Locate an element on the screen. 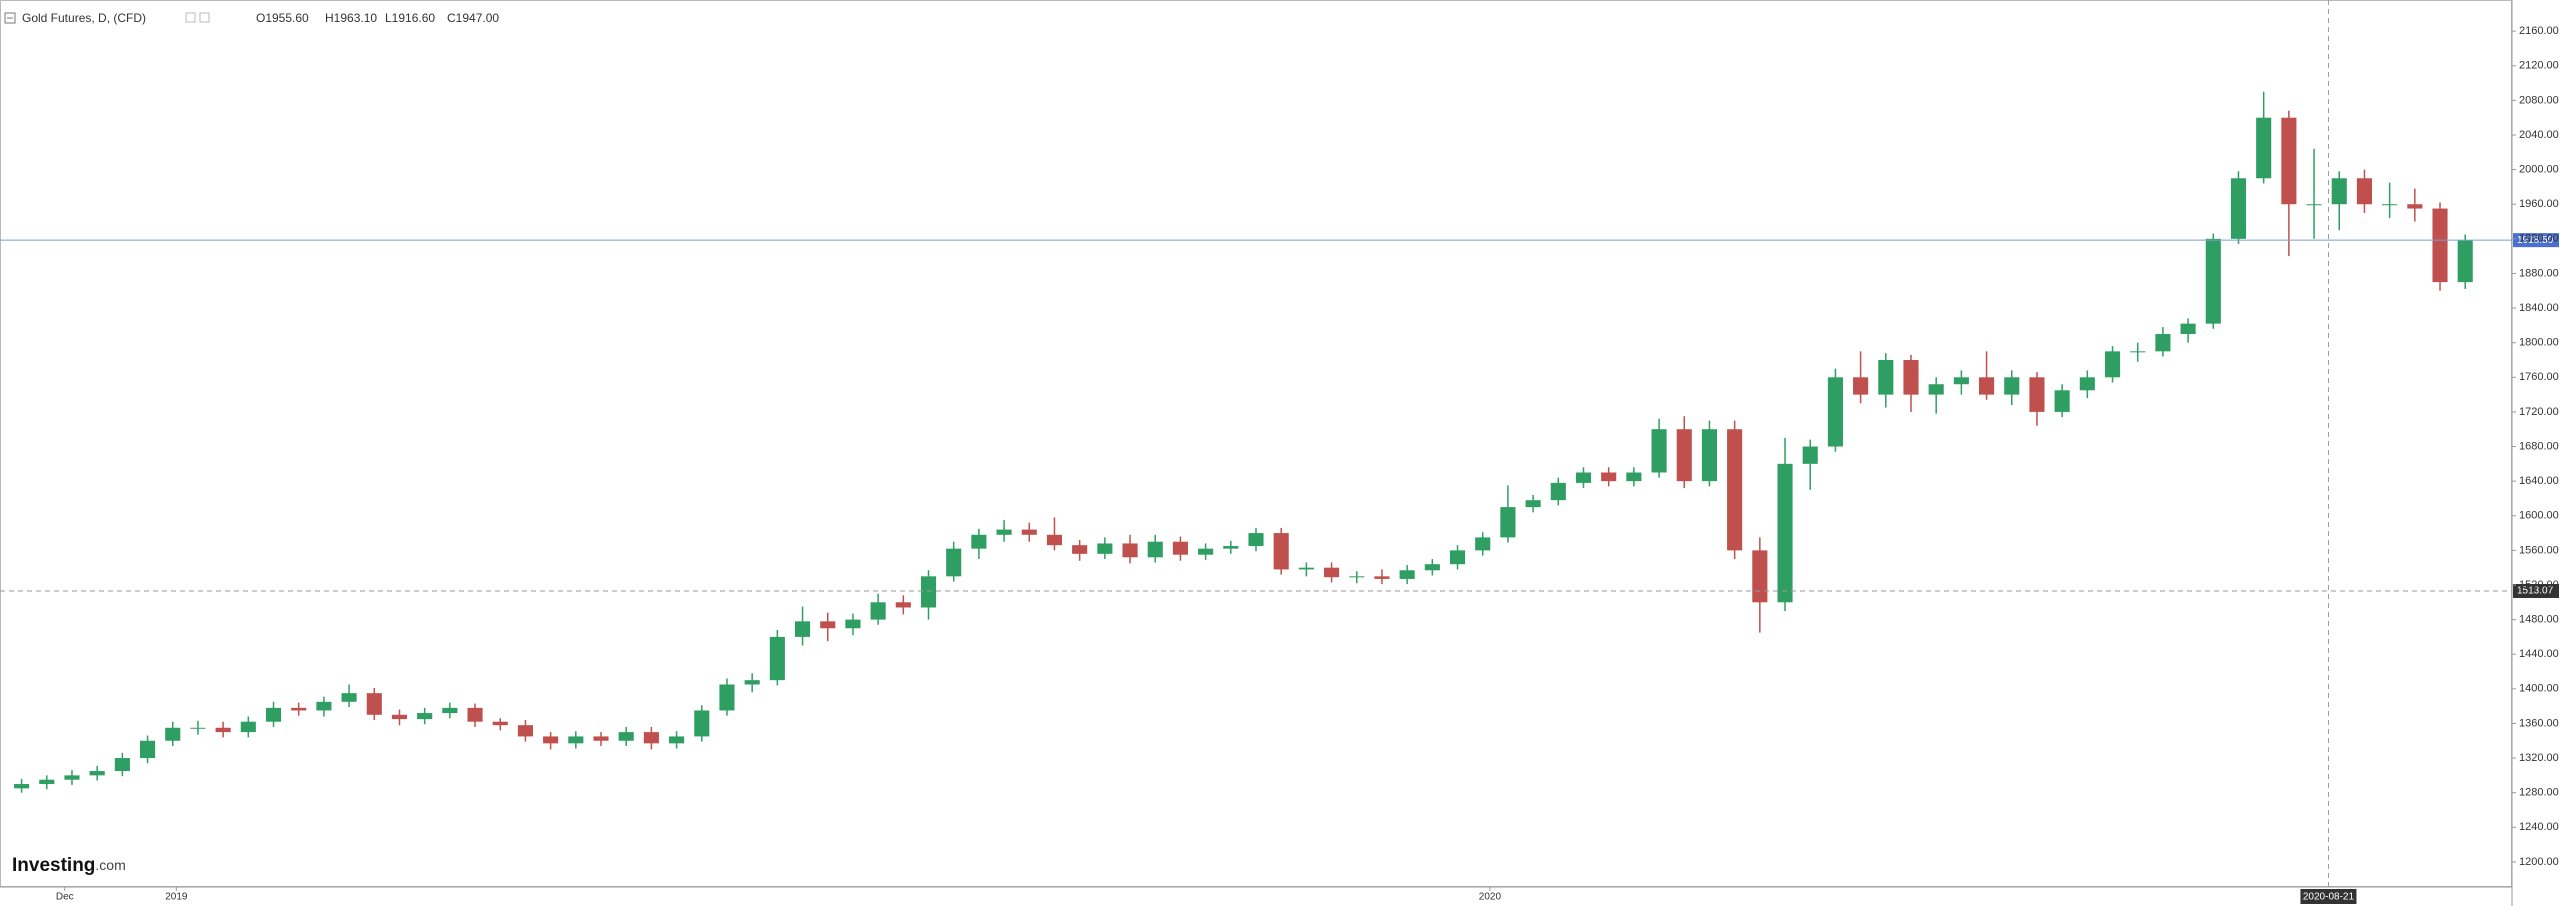  crosshair-price-label: 1513.07 is located at coordinates (2535, 591).